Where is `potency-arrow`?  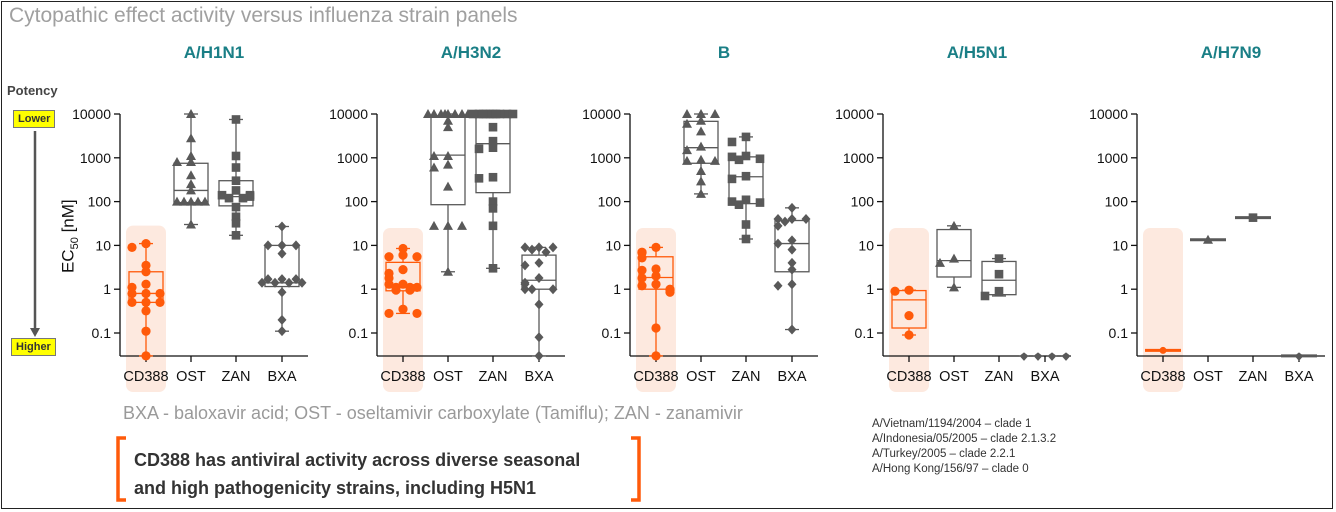
potency-arrow is located at coordinates (35, 234).